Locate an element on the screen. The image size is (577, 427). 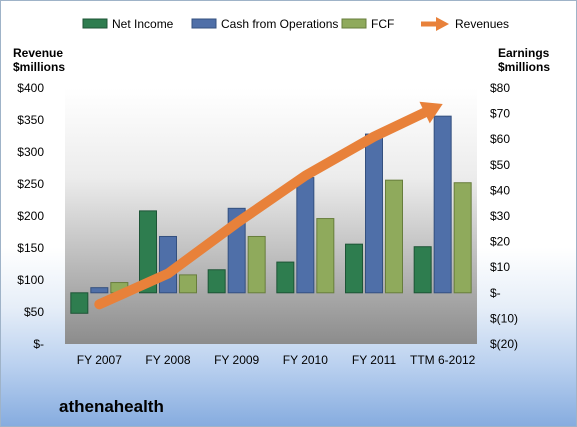
right-tick-label: $80 is located at coordinates (500, 88).